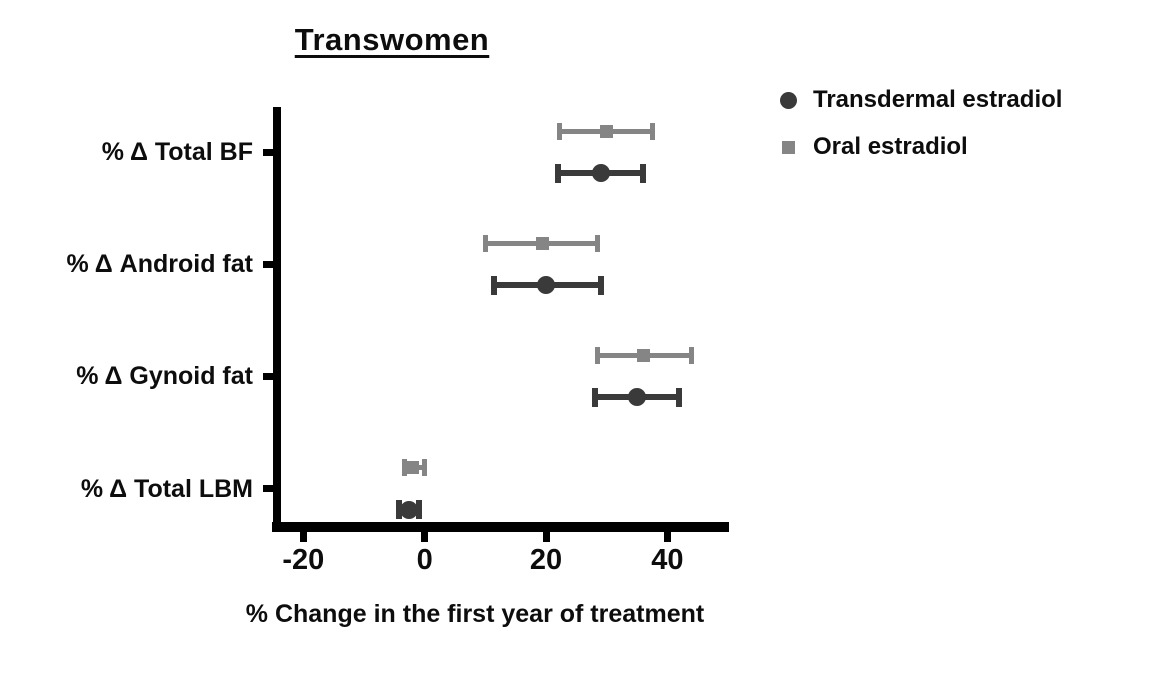 The image size is (1153, 680). Describe the element at coordinates (166, 489) in the screenshot. I see `category-label-total-lbm: % Δ Total LBM` at that location.